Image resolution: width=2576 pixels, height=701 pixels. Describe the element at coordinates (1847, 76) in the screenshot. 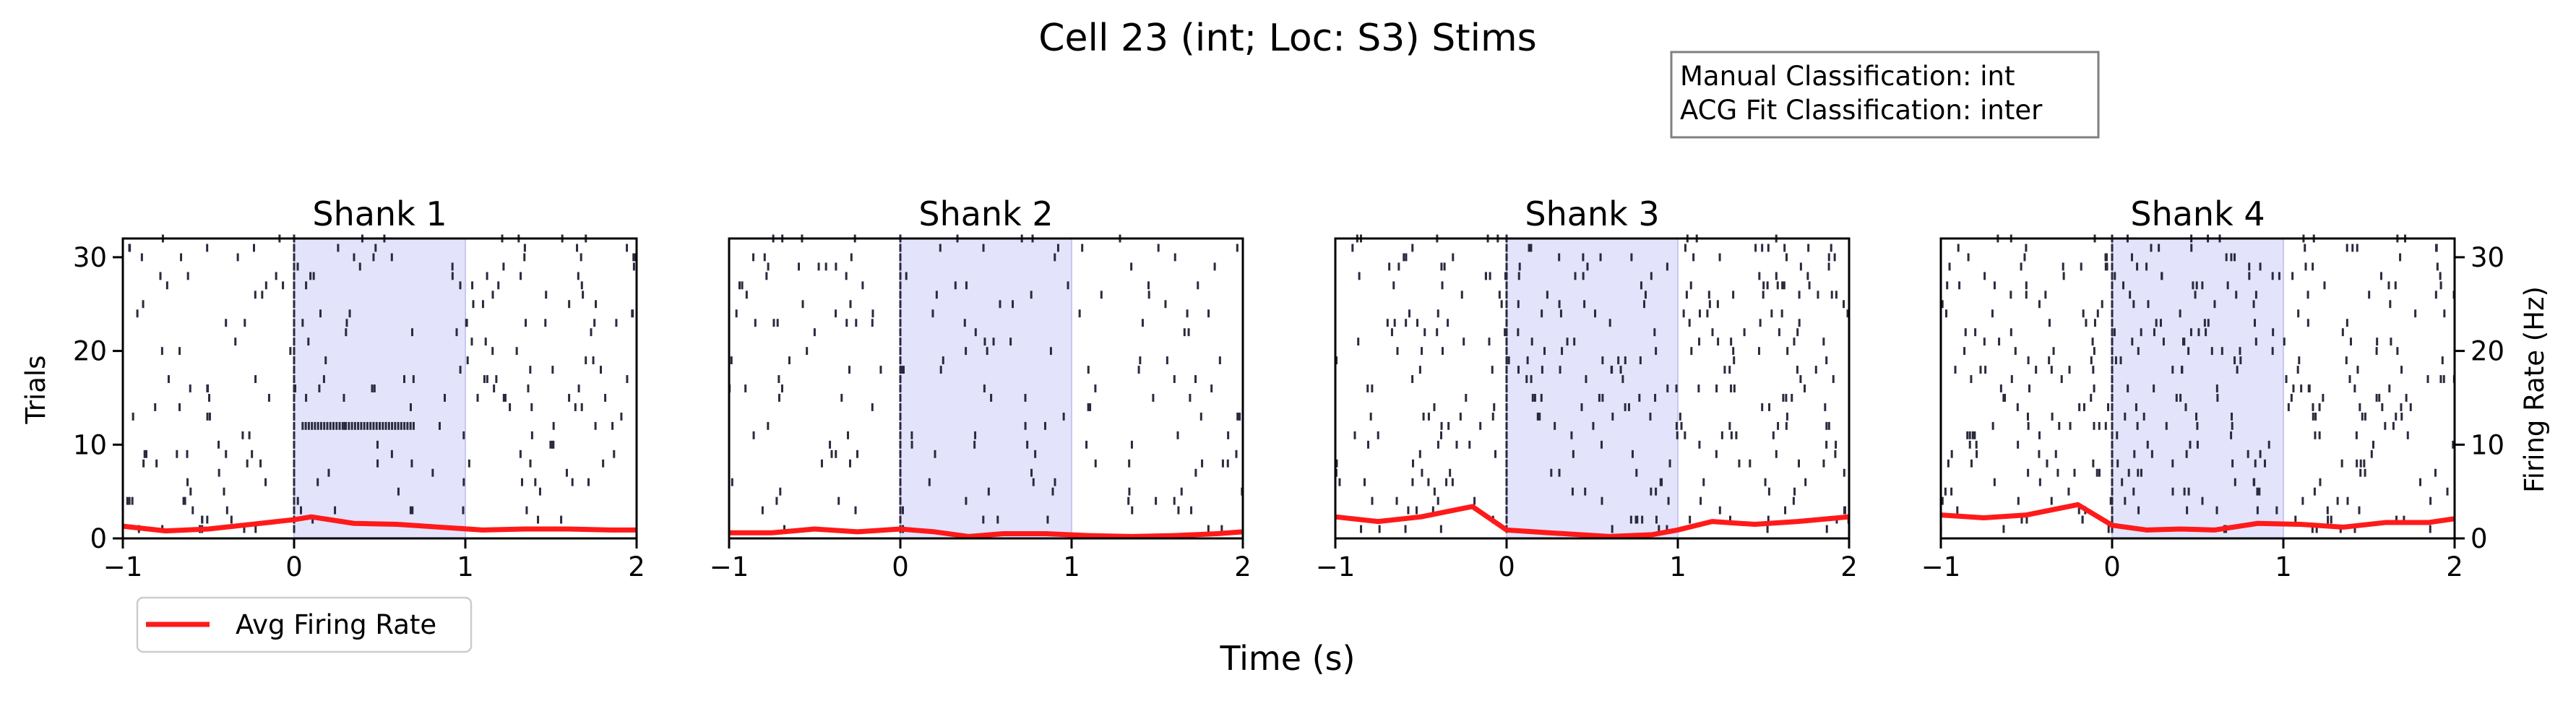

I see `manual-classification-text: Manual Classification: int` at that location.